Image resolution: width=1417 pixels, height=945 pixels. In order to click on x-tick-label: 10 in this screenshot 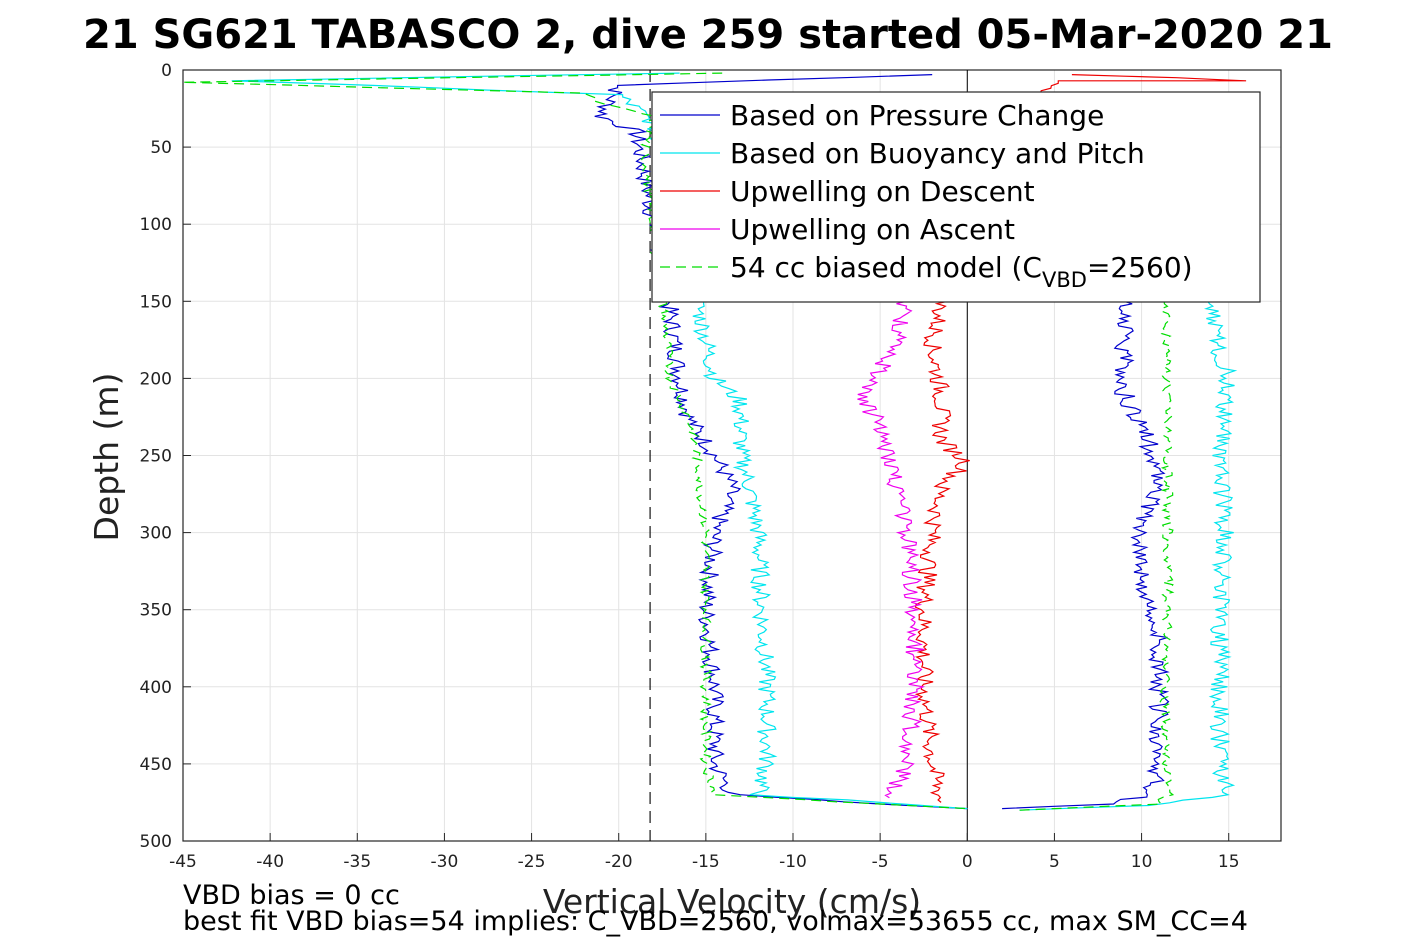, I will do `click(1142, 862)`.